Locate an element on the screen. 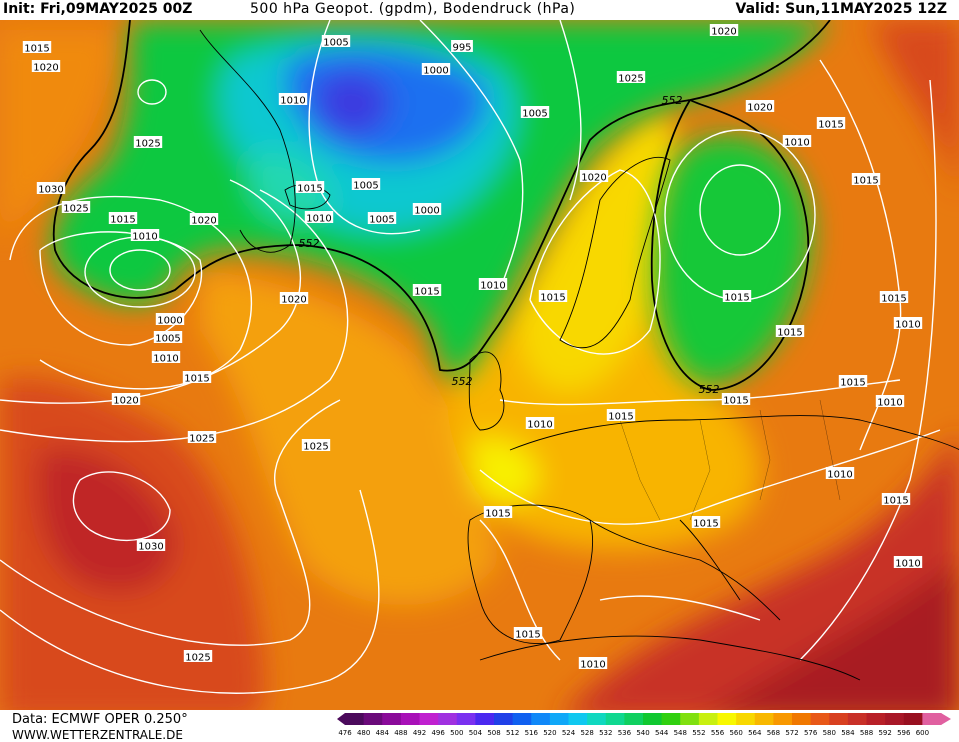 The image size is (959, 742). colorbar-value: 532 is located at coordinates (606, 733).